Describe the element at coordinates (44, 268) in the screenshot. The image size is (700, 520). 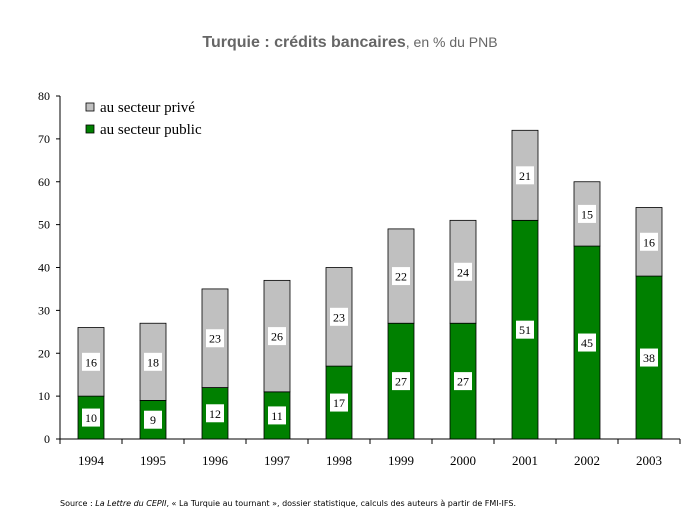
I see `y-tick-label: 40` at that location.